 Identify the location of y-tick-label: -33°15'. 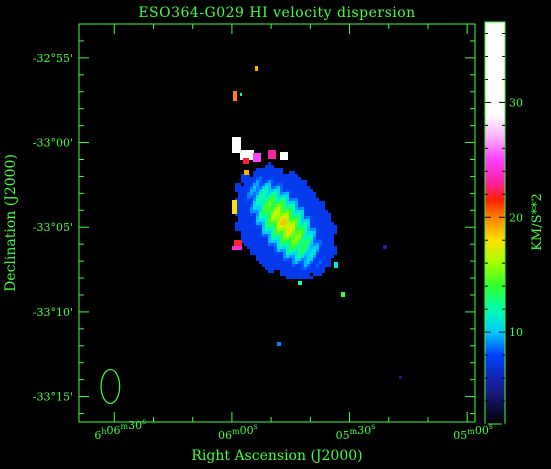
(53, 397).